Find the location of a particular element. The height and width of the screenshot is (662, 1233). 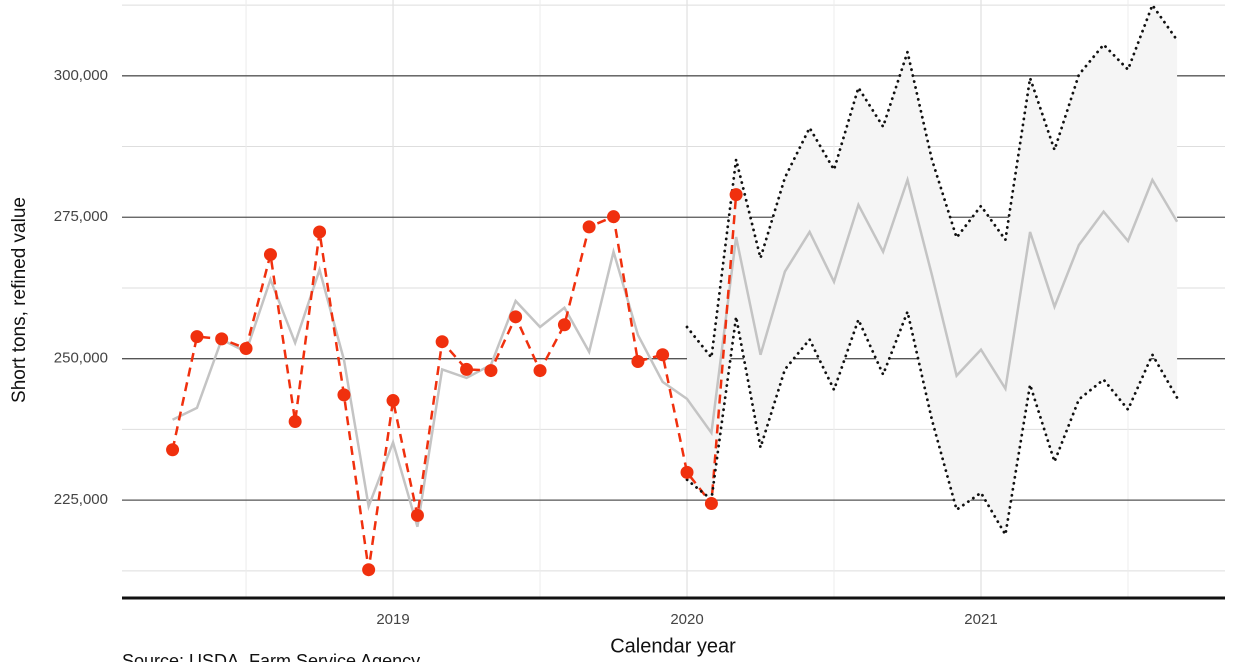

band-lower-line is located at coordinates (932, 422).